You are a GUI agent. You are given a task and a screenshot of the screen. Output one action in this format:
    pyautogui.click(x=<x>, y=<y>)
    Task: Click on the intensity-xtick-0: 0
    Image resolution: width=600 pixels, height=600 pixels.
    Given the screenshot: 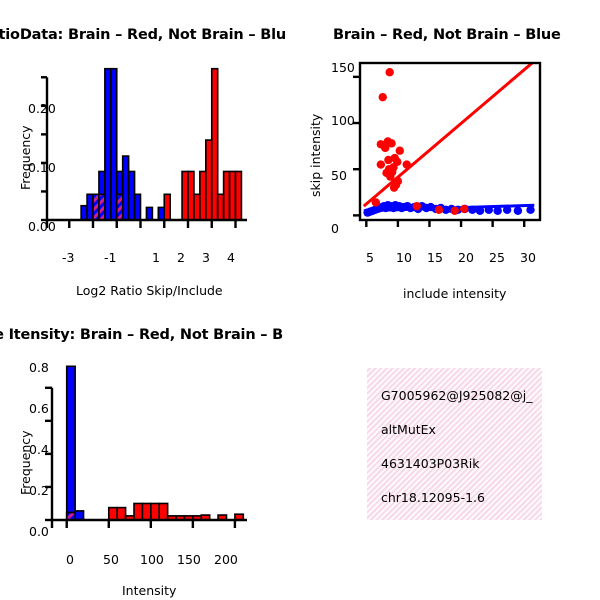 What is the action you would take?
    pyautogui.click(x=70, y=559)
    